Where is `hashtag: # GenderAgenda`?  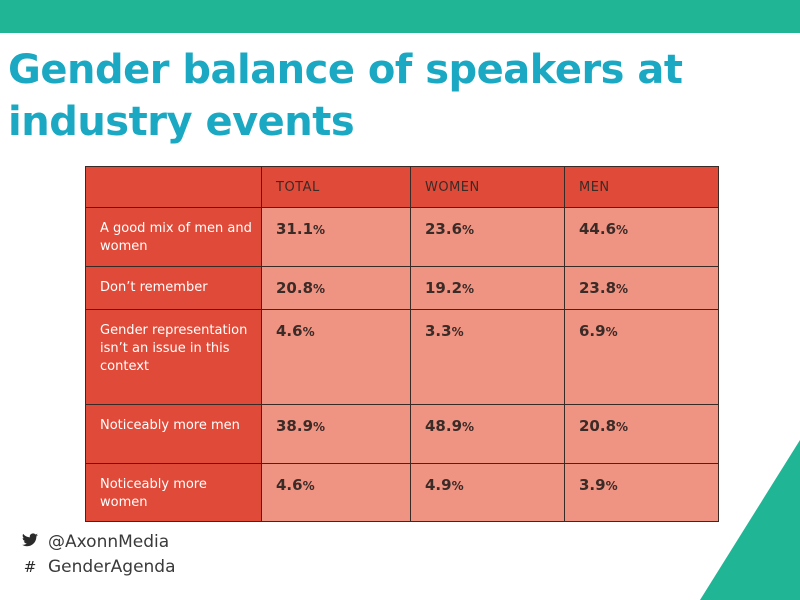
hashtag: # GenderAgenda is located at coordinates (98, 567).